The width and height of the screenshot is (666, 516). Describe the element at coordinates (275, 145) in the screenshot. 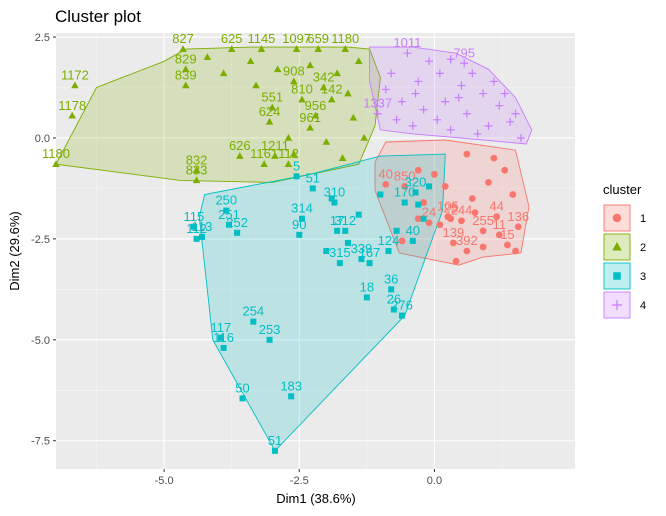

I see `cluster-2-point-label: 1211` at that location.